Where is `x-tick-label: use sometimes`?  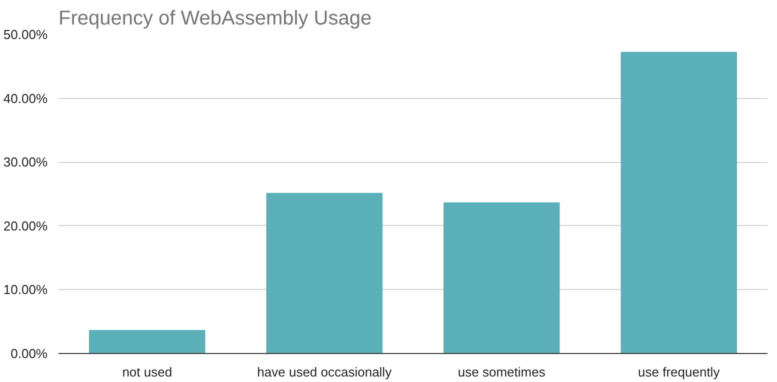 x-tick-label: use sometimes is located at coordinates (502, 372).